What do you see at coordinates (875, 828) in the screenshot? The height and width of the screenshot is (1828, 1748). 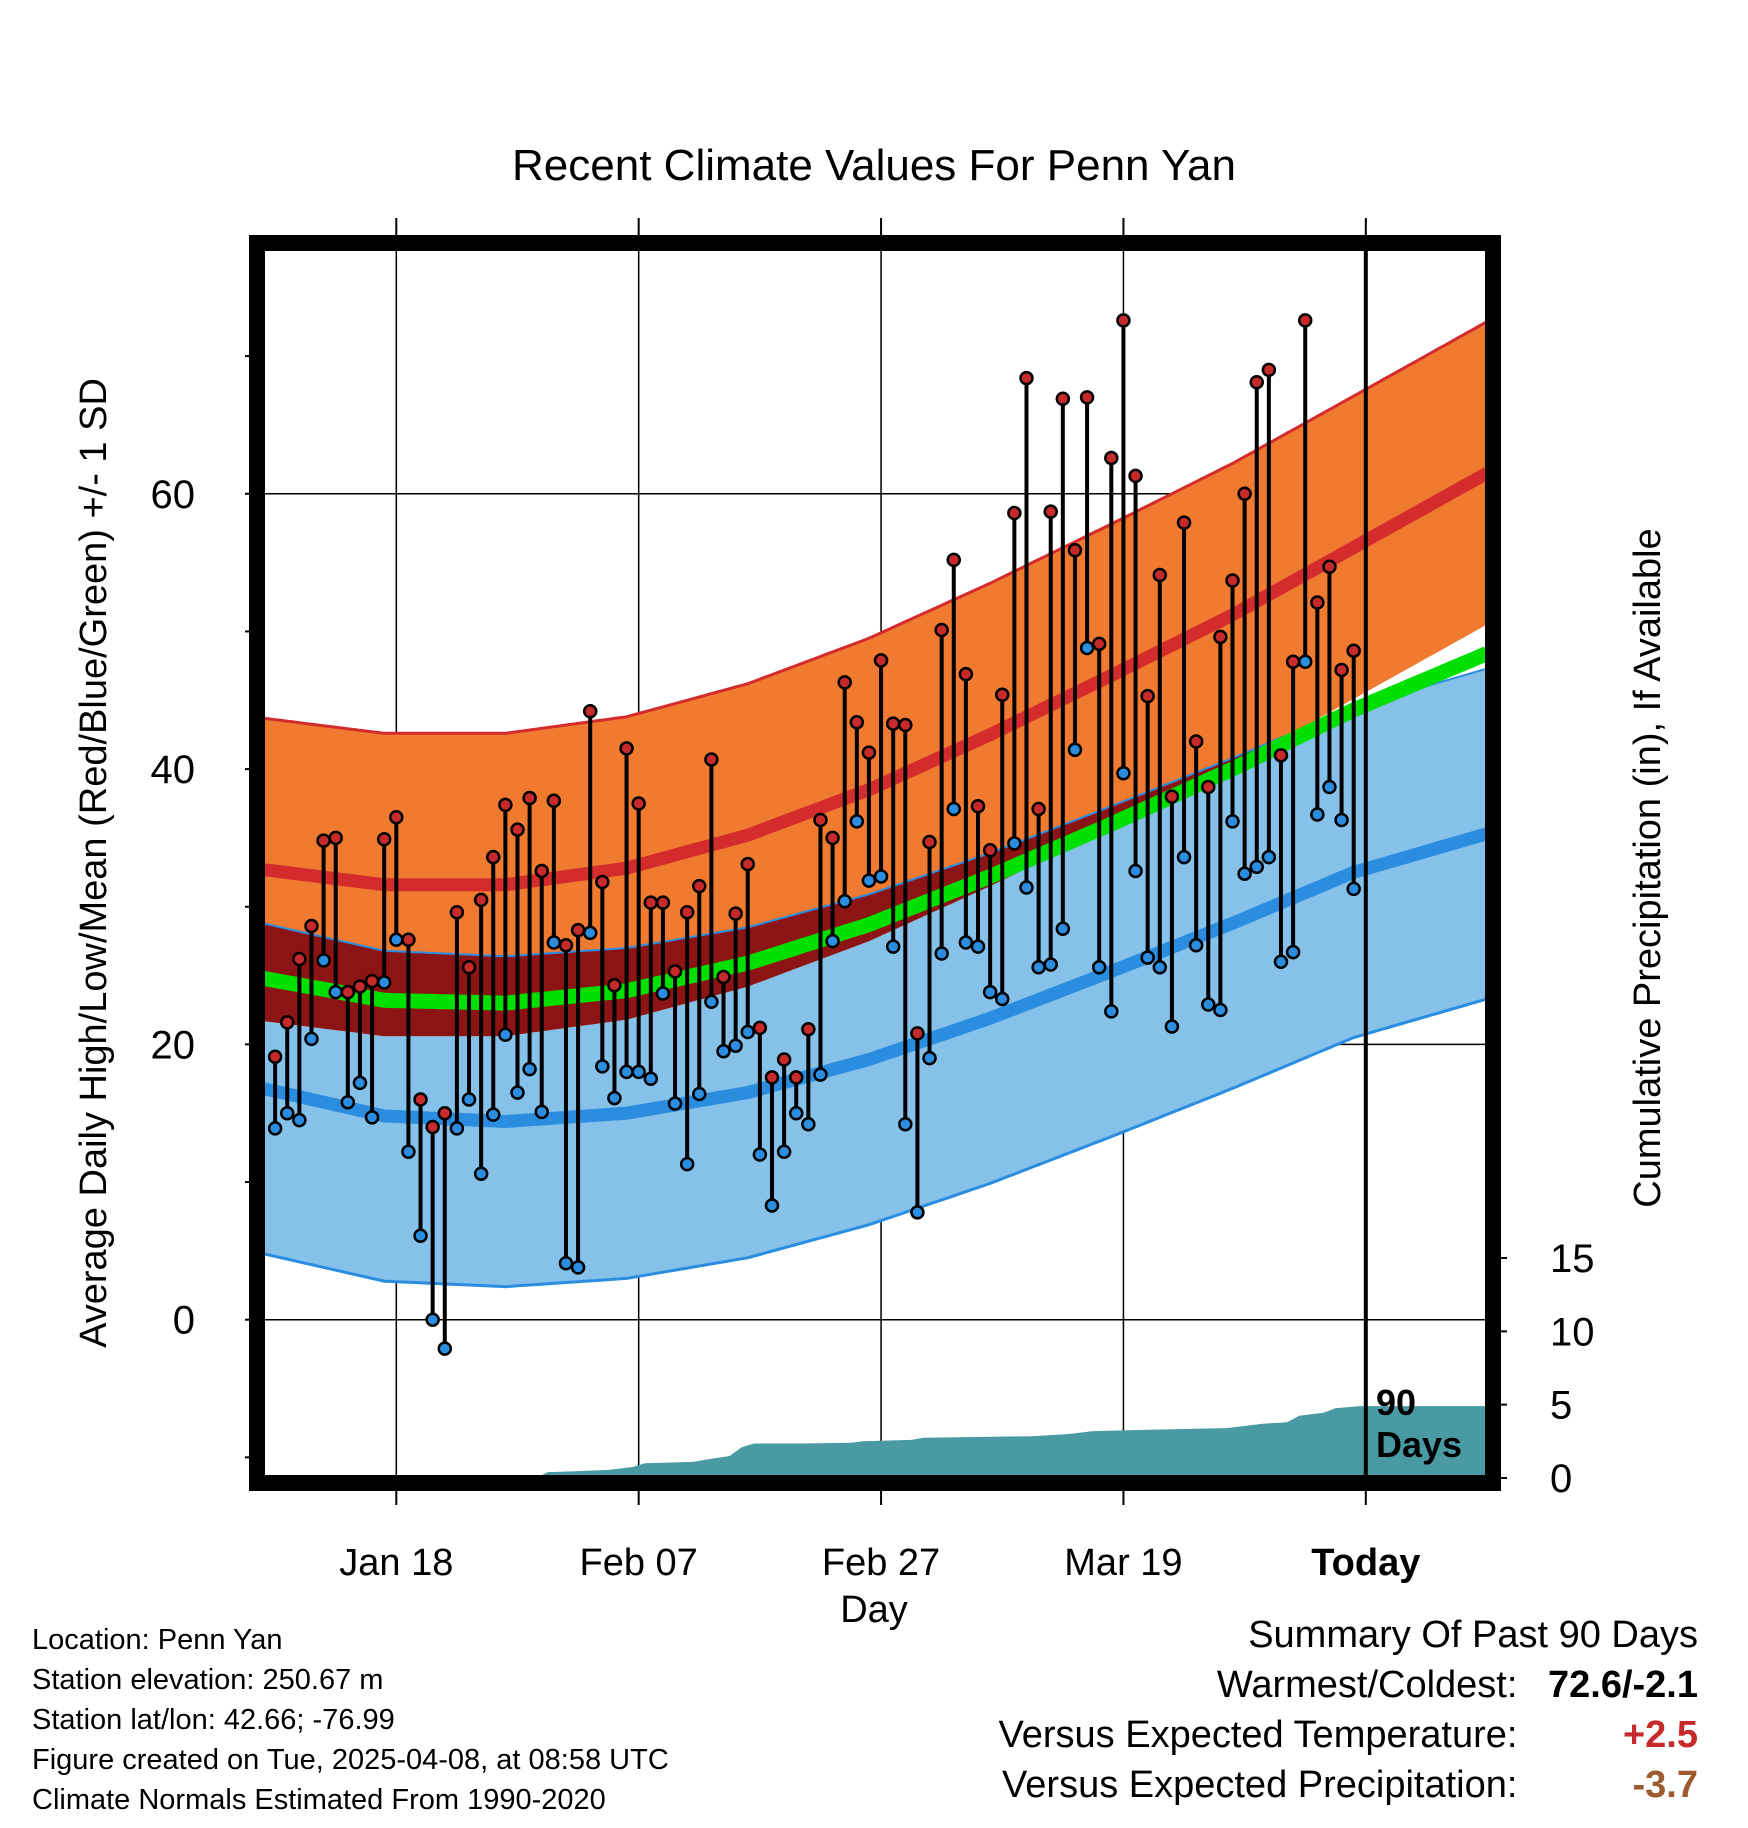 I see `normal-mean-line` at bounding box center [875, 828].